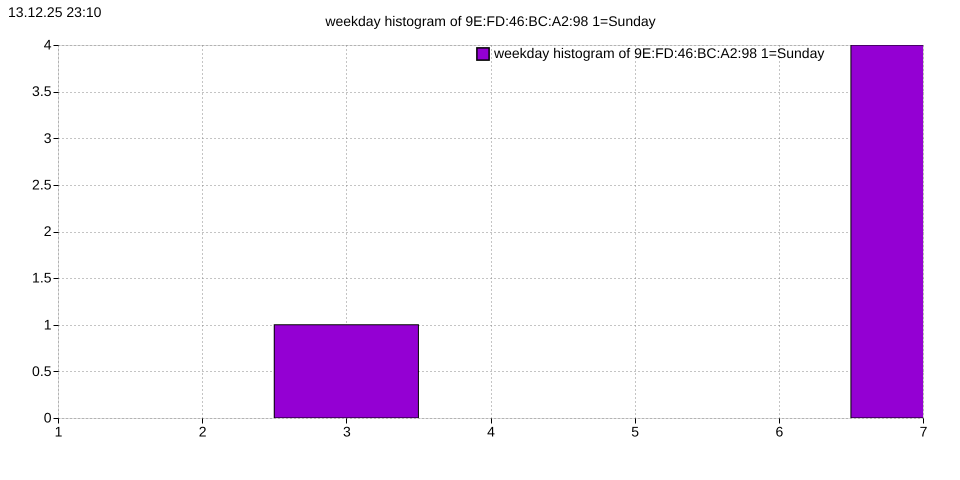 The image size is (960, 480). What do you see at coordinates (924, 432) in the screenshot?
I see `x-tick-label: 7` at bounding box center [924, 432].